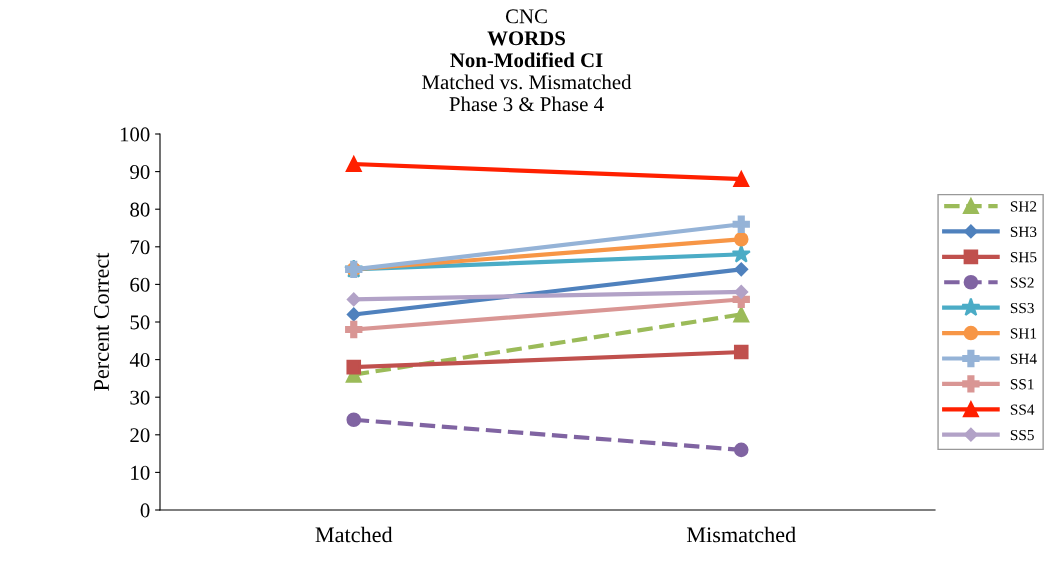 This screenshot has height=578, width=1053. I want to click on y-tick-label: 10, so click(140, 472).